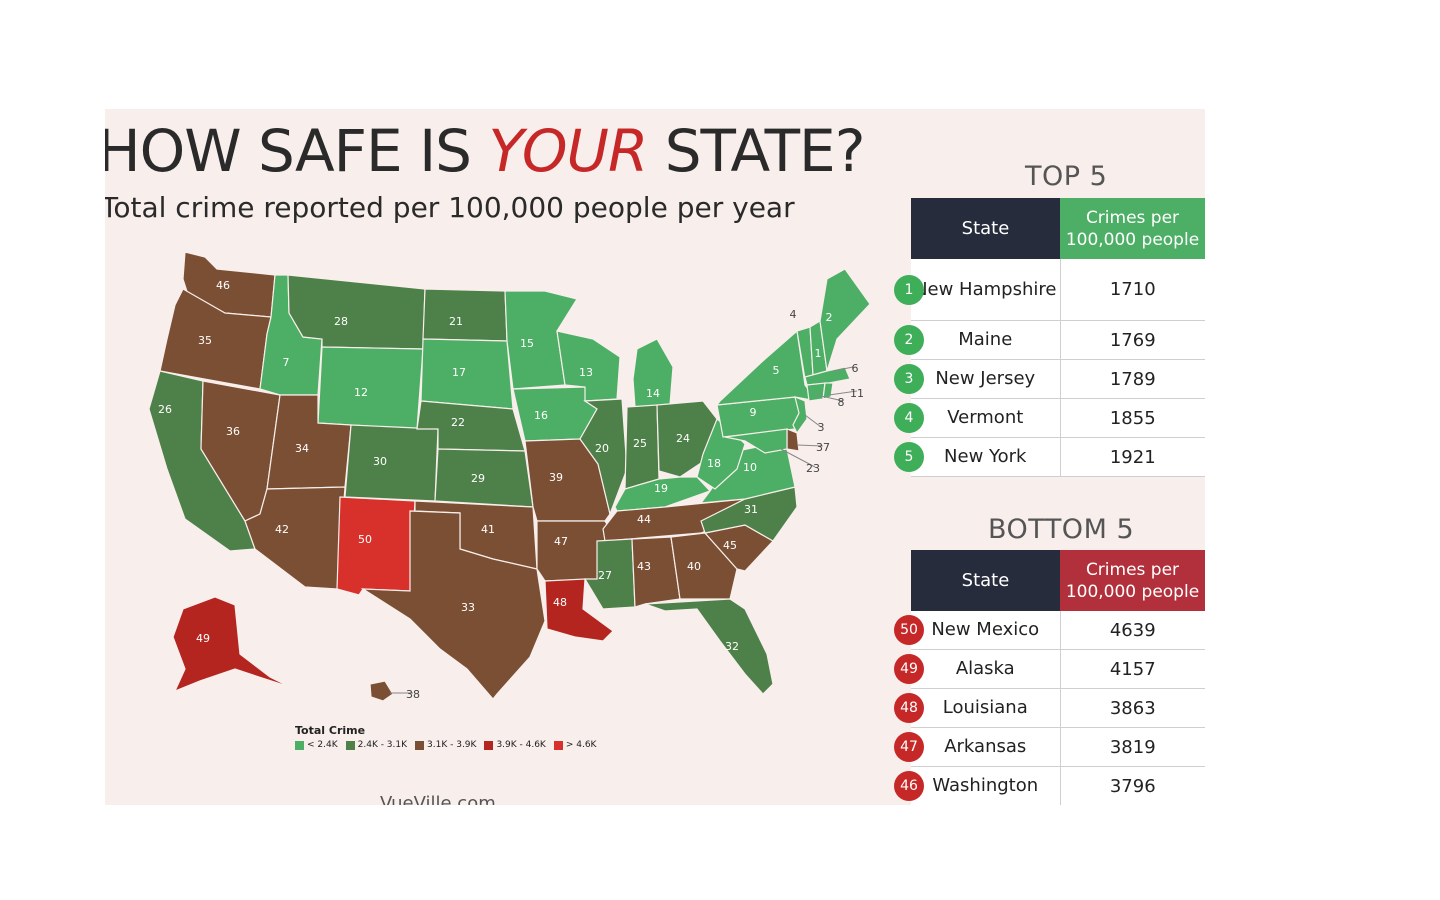  What do you see at coordinates (316, 745) in the screenshot?
I see `legend-item: < 2.4K` at bounding box center [316, 745].